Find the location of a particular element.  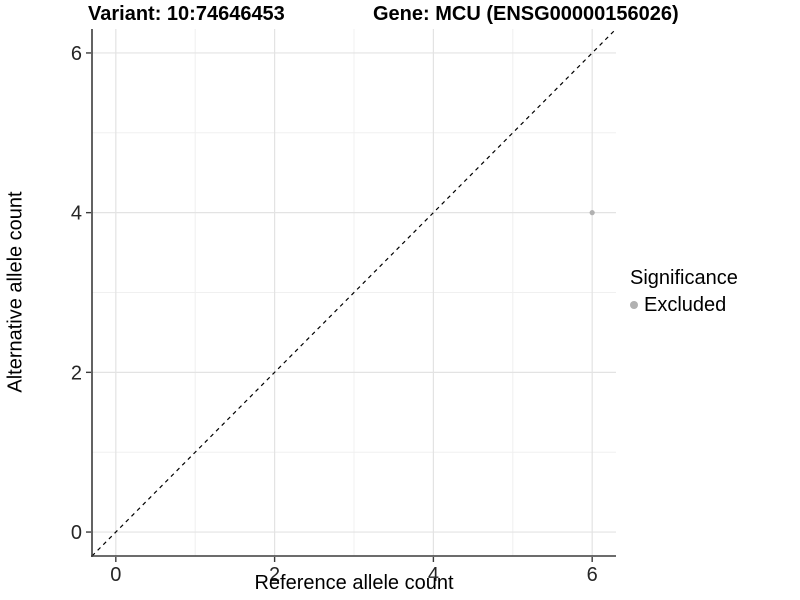

legend-title: Significance is located at coordinates (684, 278).